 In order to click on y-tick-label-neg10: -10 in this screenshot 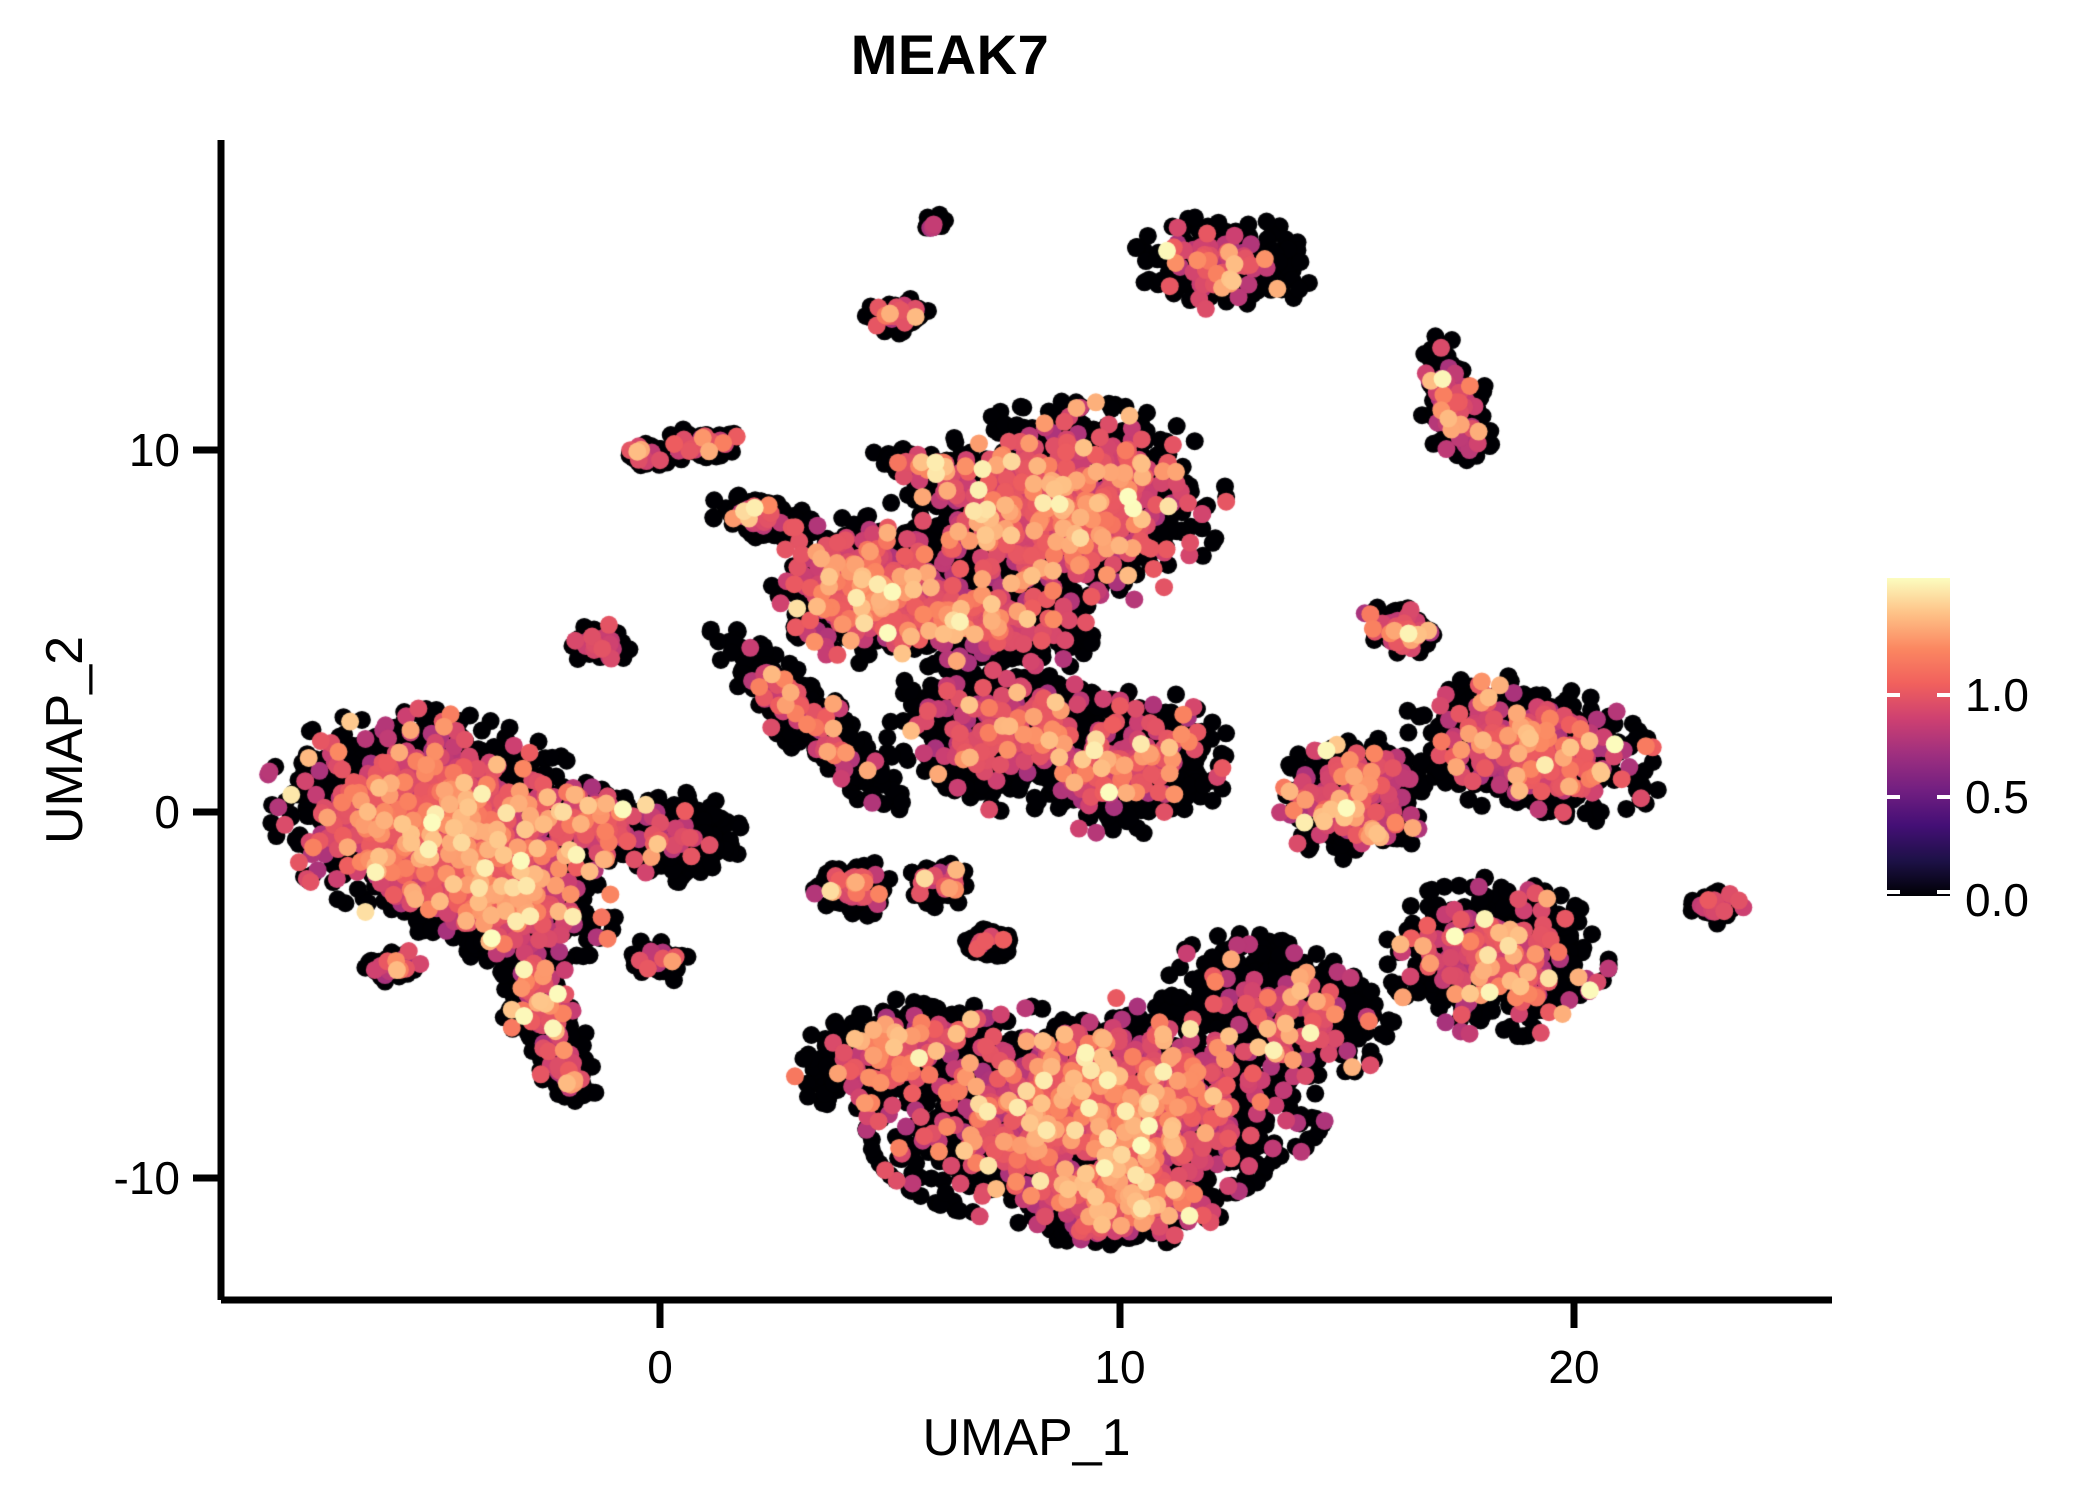, I will do `click(146, 1178)`.